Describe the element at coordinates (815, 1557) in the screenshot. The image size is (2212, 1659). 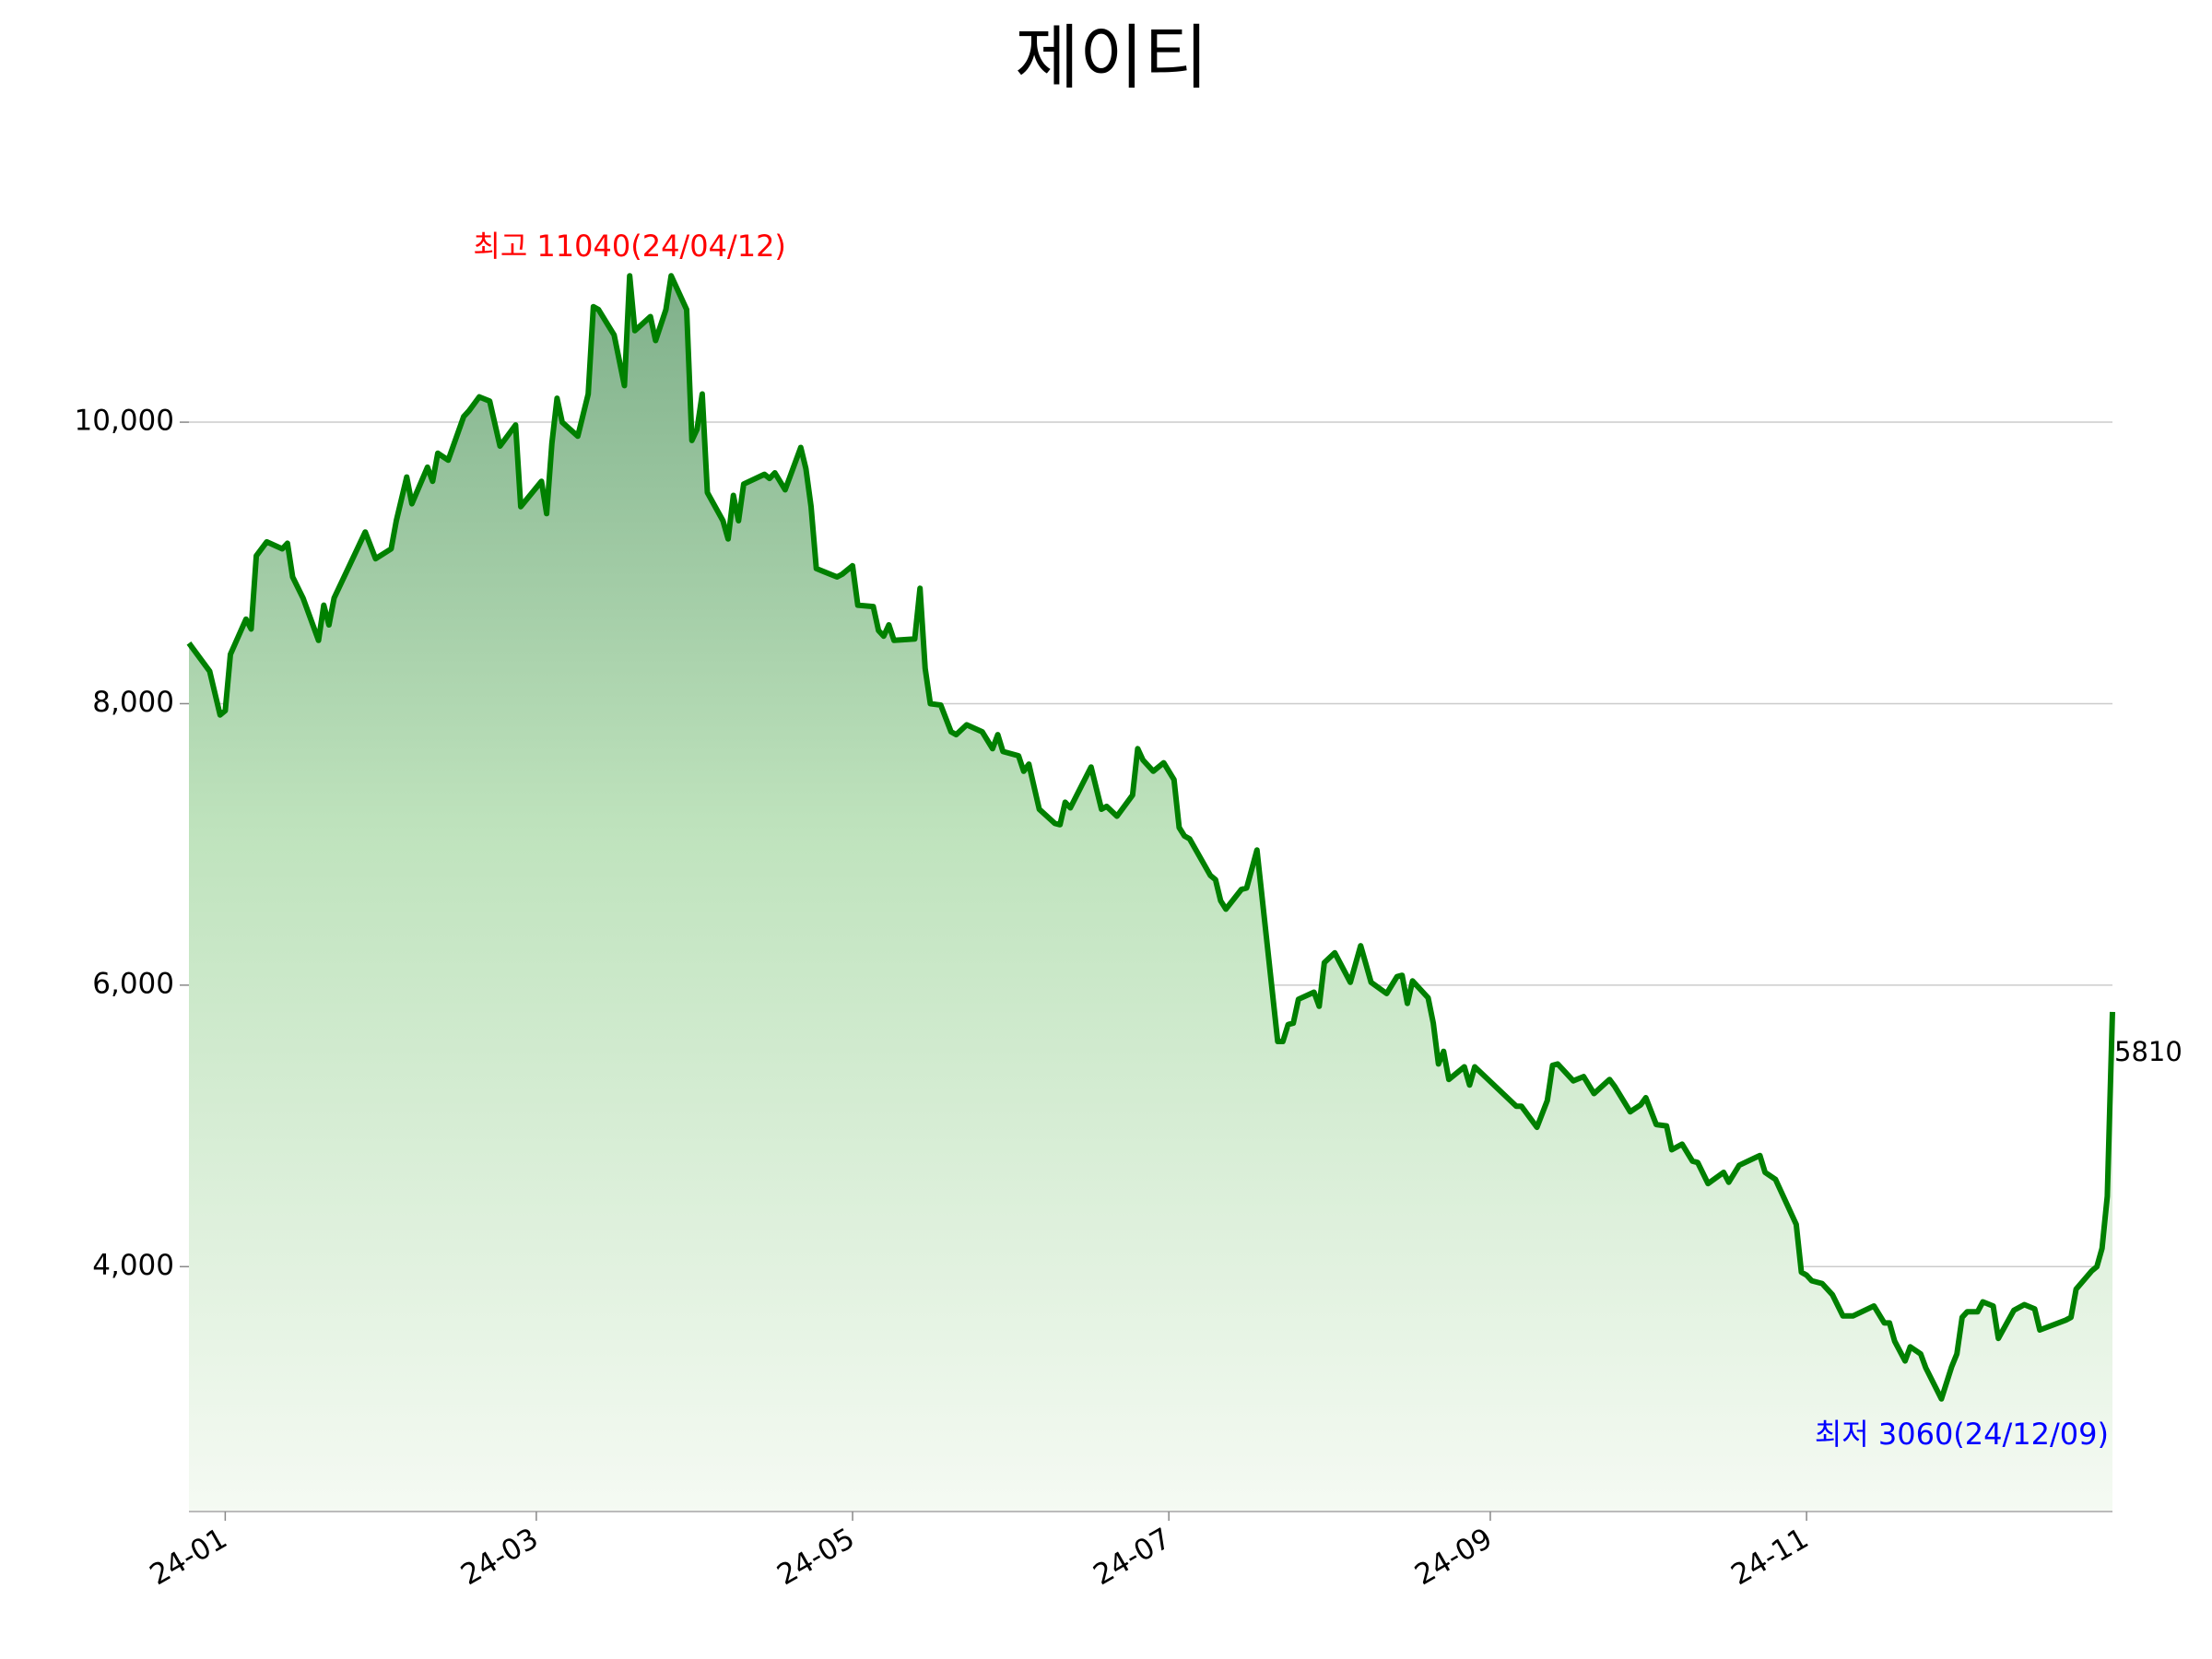
I see `x-tick-label: 24-05` at that location.